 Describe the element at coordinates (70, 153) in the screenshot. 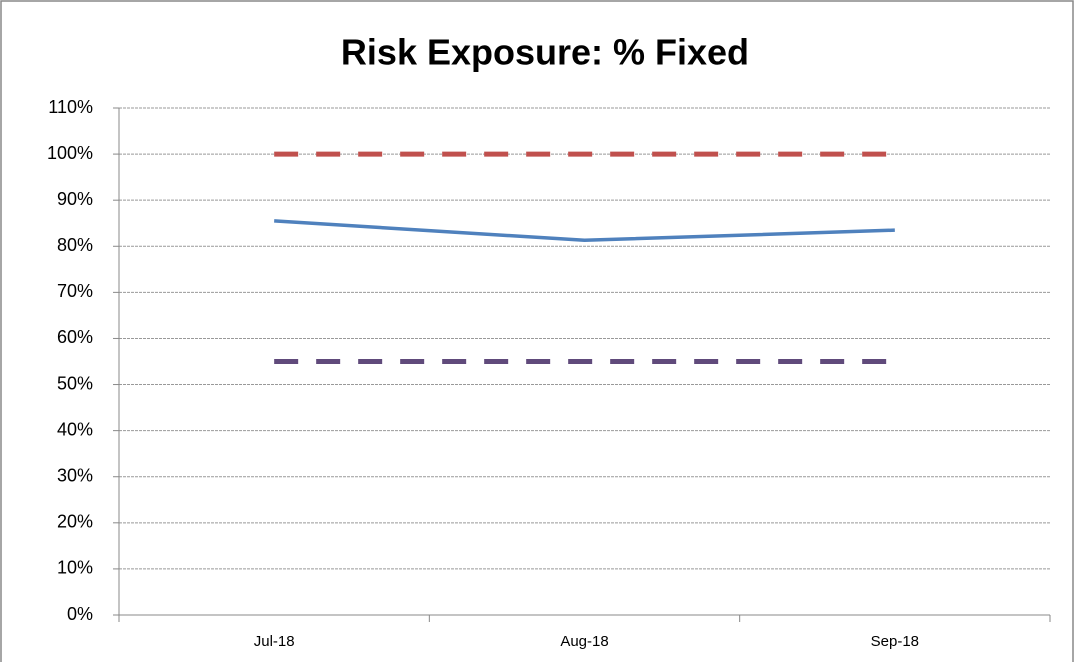

I see `y-tick-label: 100%` at that location.